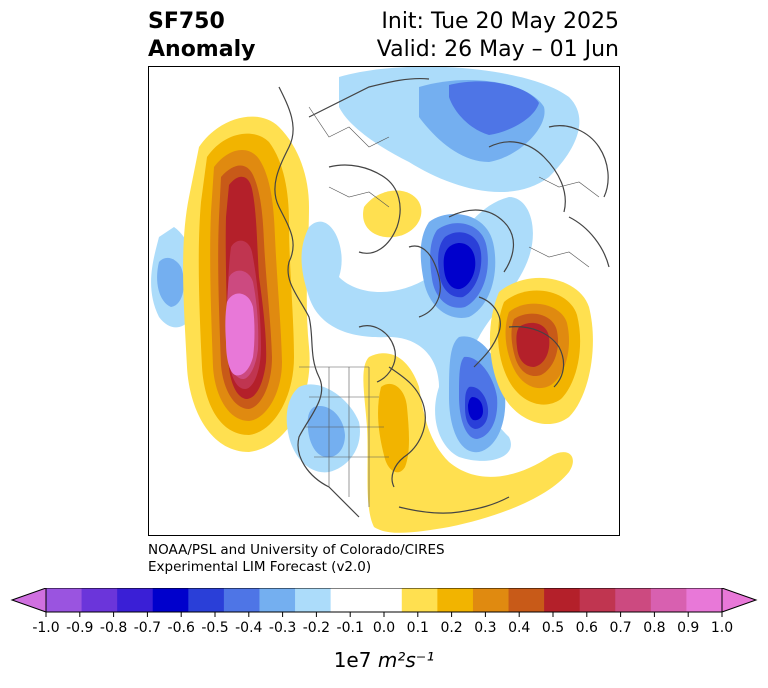 Image resolution: width=768 pixels, height=688 pixels. Describe the element at coordinates (688, 628) in the screenshot. I see `colorbar-tick-label: 0.9` at that location.